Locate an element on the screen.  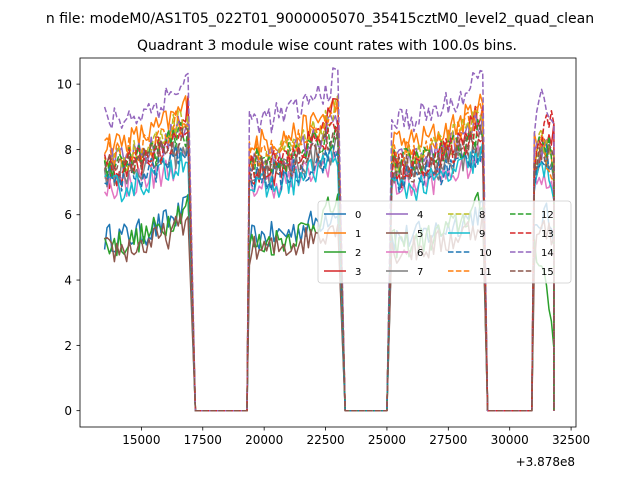
legend-label-1: 1 is located at coordinates (358, 234).